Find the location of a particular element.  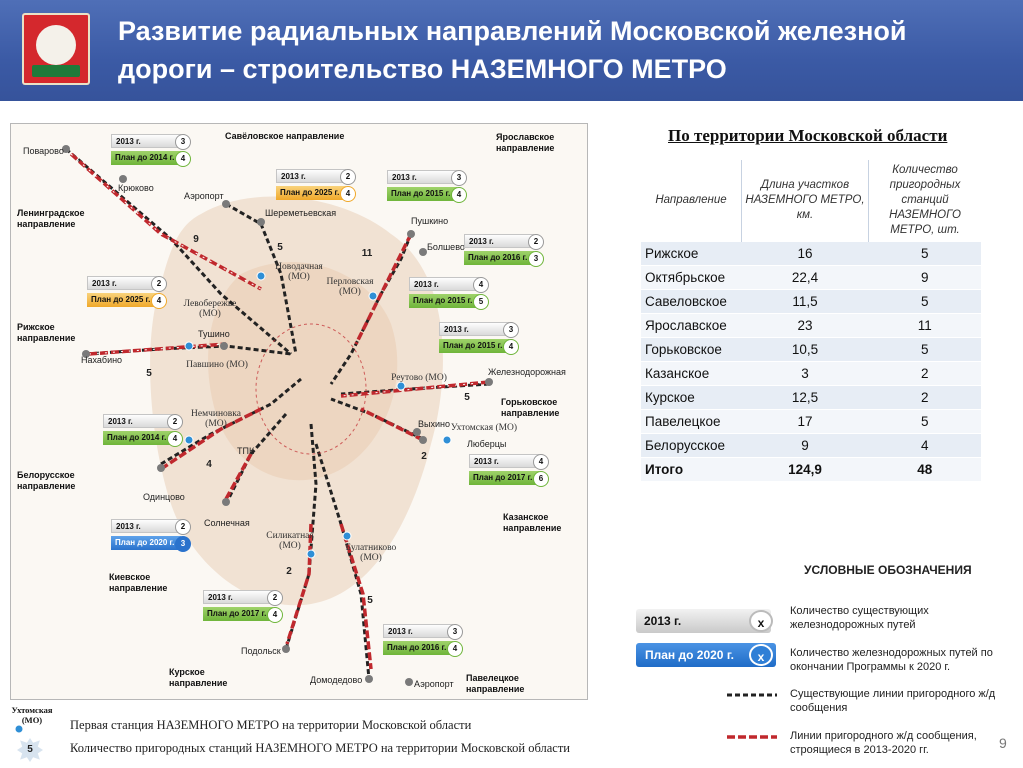

cell-length: 22,4 is located at coordinates (805, 277).